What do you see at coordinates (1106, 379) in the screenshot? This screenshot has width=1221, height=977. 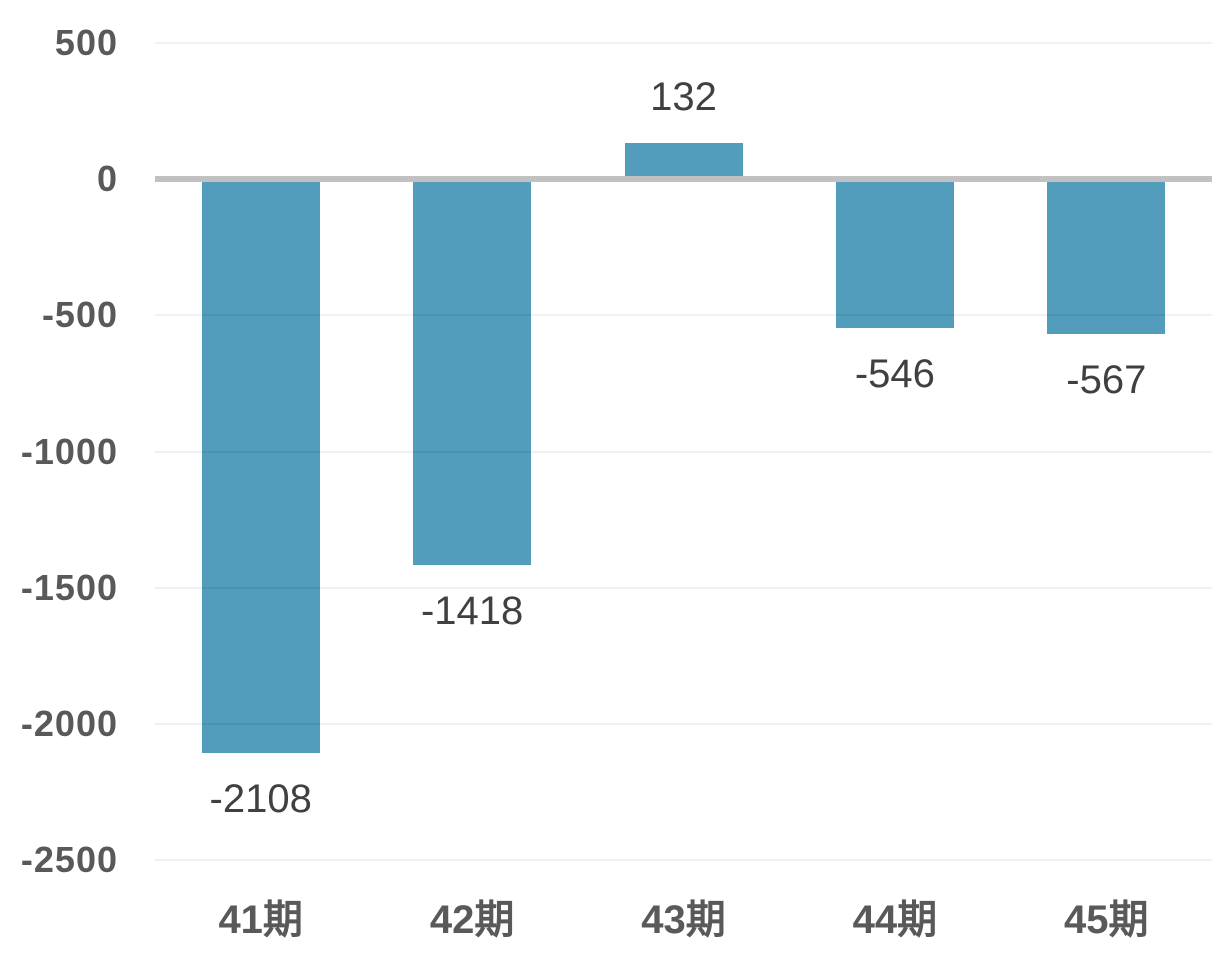 I see `data-label: -567` at bounding box center [1106, 379].